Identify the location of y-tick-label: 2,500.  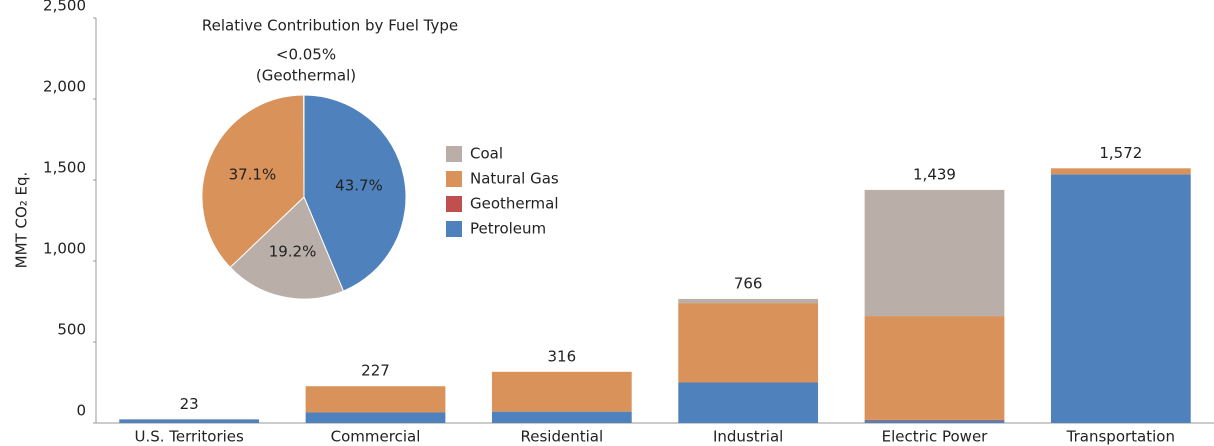
(64, 7).